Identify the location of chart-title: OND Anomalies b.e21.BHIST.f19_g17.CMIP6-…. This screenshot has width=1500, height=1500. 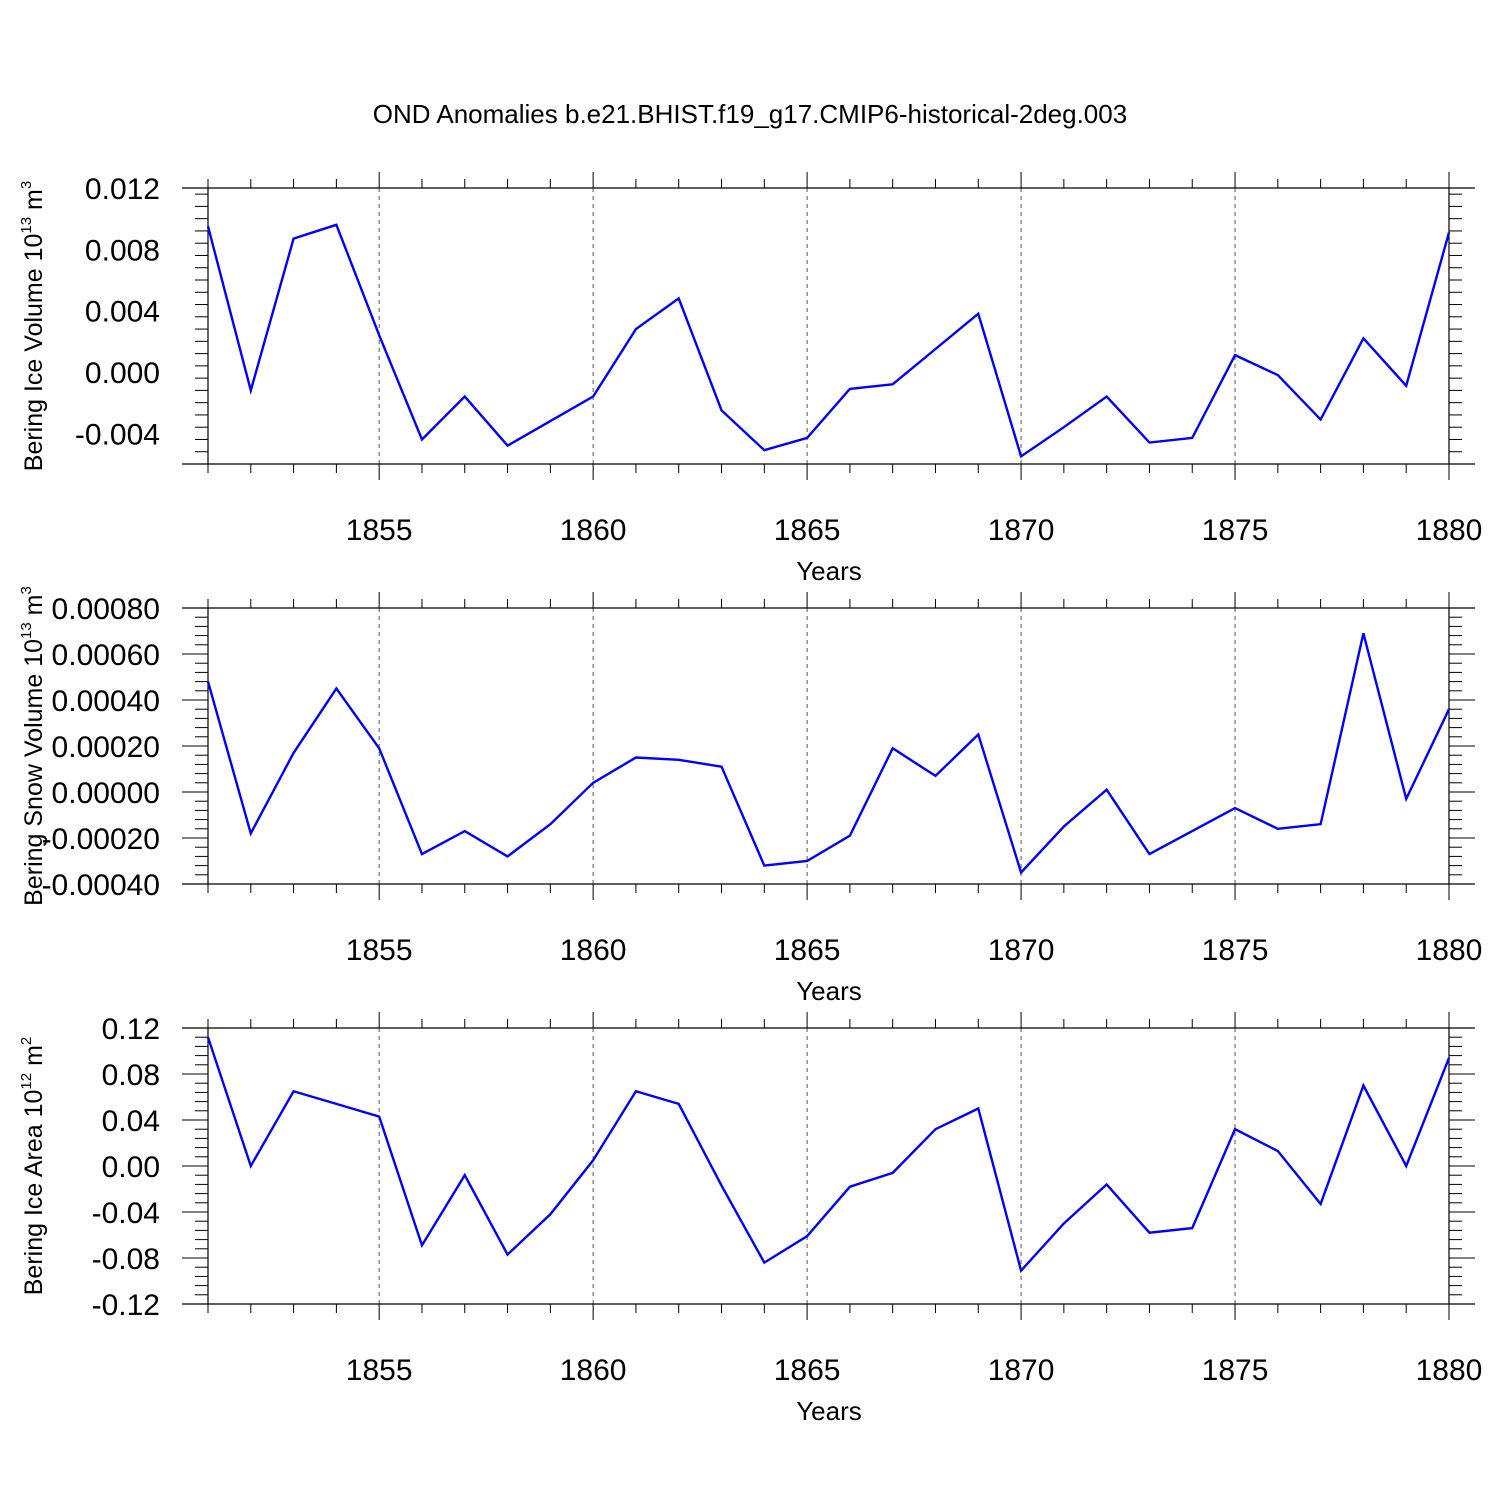
(750, 114).